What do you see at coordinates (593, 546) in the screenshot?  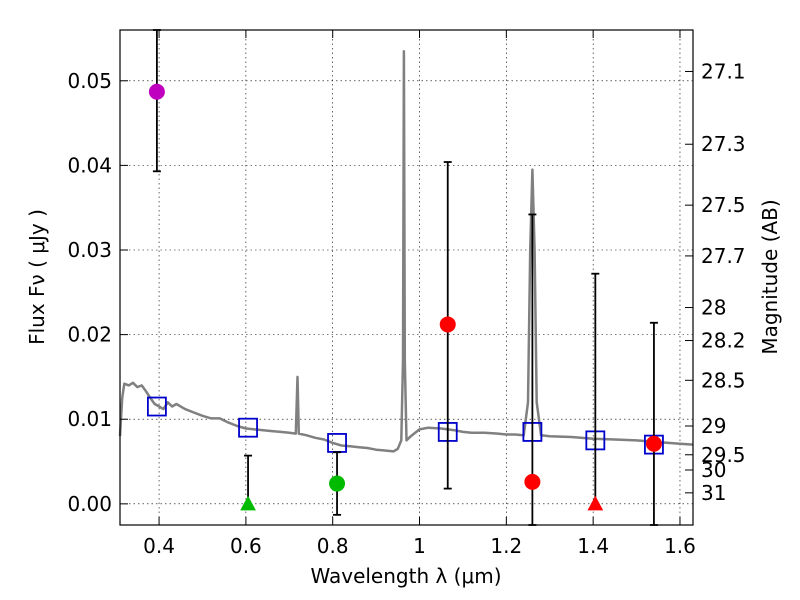 I see `x-tick-label: 1.4` at bounding box center [593, 546].